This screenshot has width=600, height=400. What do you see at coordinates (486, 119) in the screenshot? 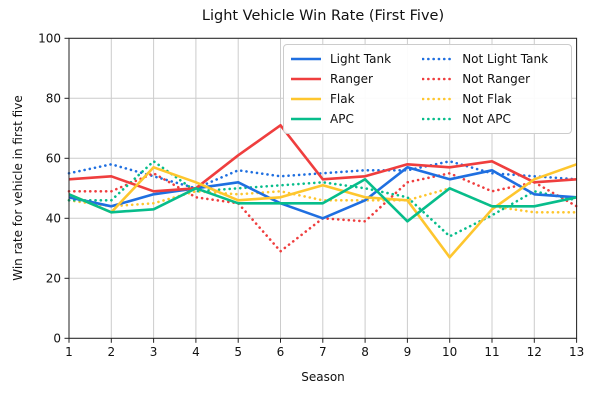
I see `legend-label: Not APC` at bounding box center [486, 119].